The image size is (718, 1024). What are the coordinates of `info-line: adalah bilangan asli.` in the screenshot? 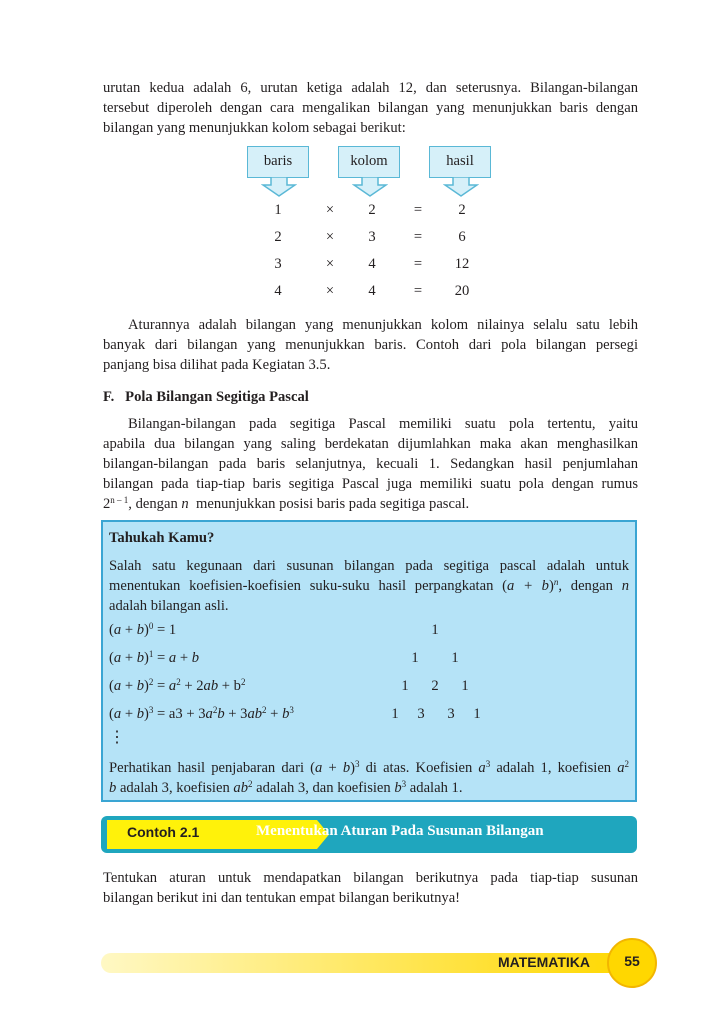 It's located at (169, 606).